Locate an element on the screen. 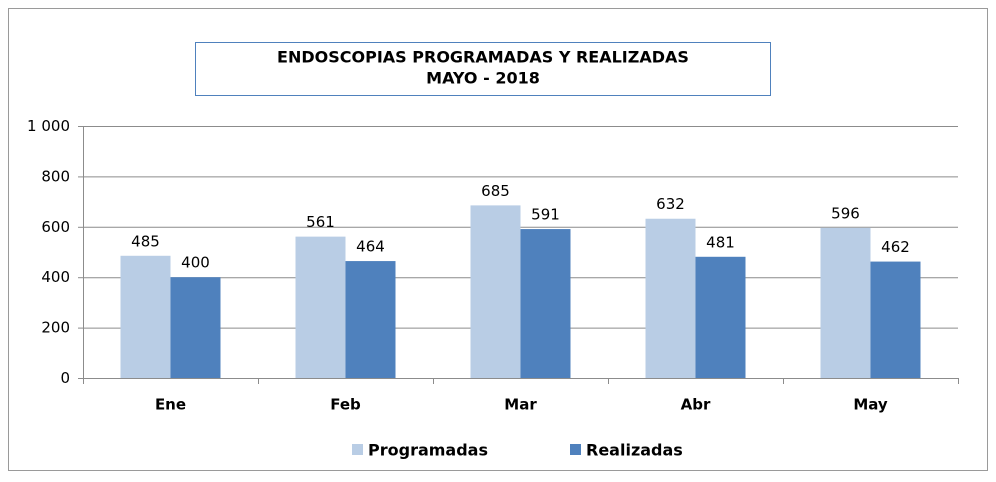 The image size is (996, 482). y-tick-label: 400 is located at coordinates (55, 277).